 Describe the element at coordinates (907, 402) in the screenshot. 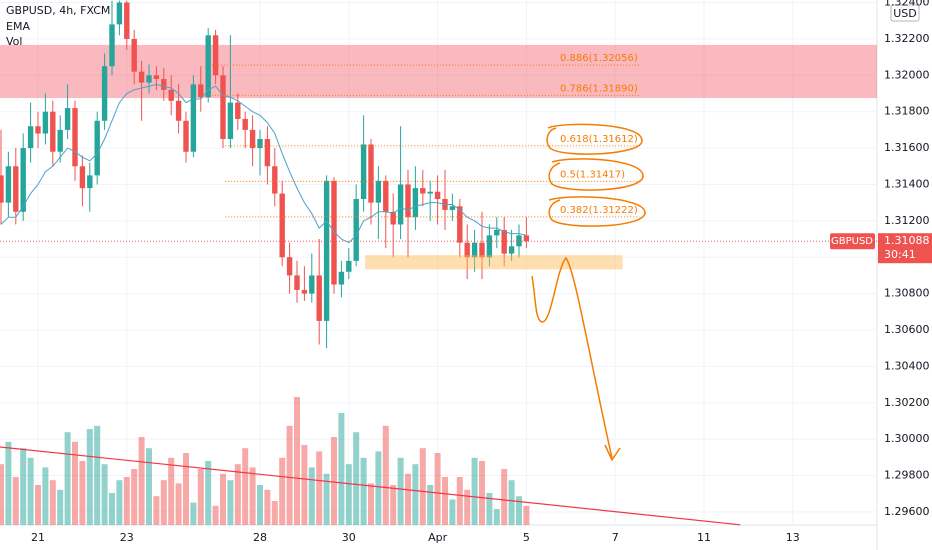

I see `y-tick-label: 1.30200` at that location.